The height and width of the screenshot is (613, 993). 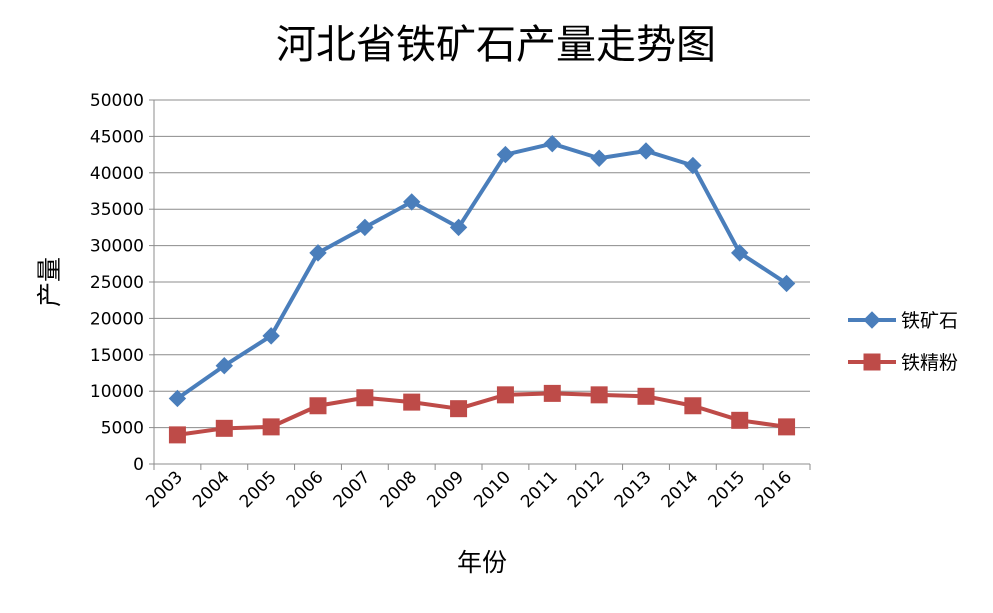 I want to click on x-tick-label: 2004, so click(x=211, y=489).